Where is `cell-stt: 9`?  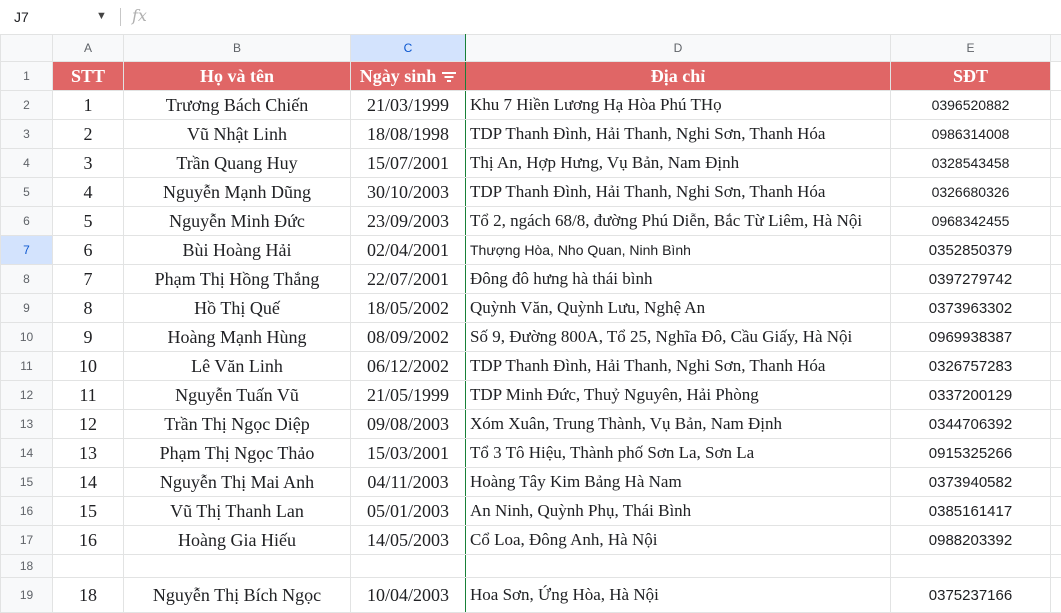 cell-stt: 9 is located at coordinates (88, 337).